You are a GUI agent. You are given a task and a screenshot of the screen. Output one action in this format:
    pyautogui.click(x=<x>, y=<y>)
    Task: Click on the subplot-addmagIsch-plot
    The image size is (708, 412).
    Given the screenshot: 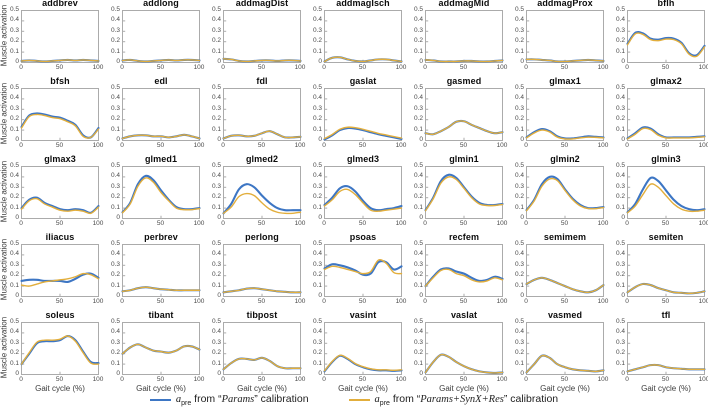 What is the action you would take?
    pyautogui.click(x=363, y=36)
    